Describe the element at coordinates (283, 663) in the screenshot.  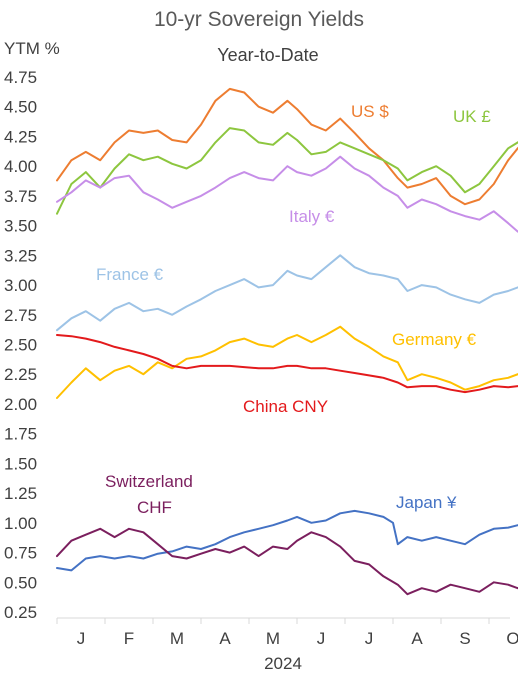
I see `x-axis-year-label: 2024` at that location.